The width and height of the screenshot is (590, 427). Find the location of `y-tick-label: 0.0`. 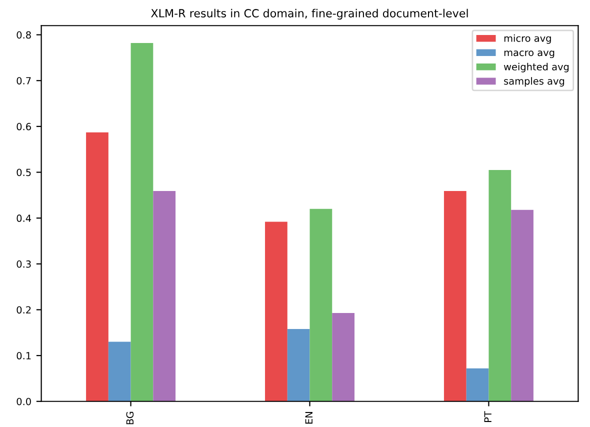

y-tick-label: 0.0 is located at coordinates (23, 402).